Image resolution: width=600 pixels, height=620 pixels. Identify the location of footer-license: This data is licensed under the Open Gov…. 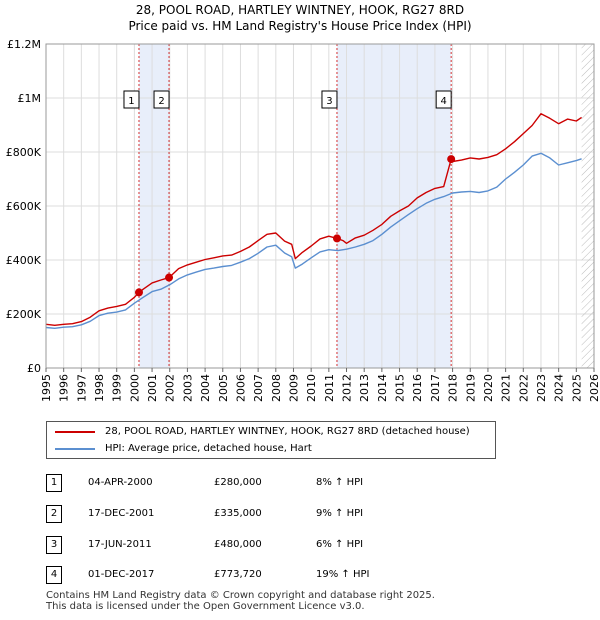
(205, 606).